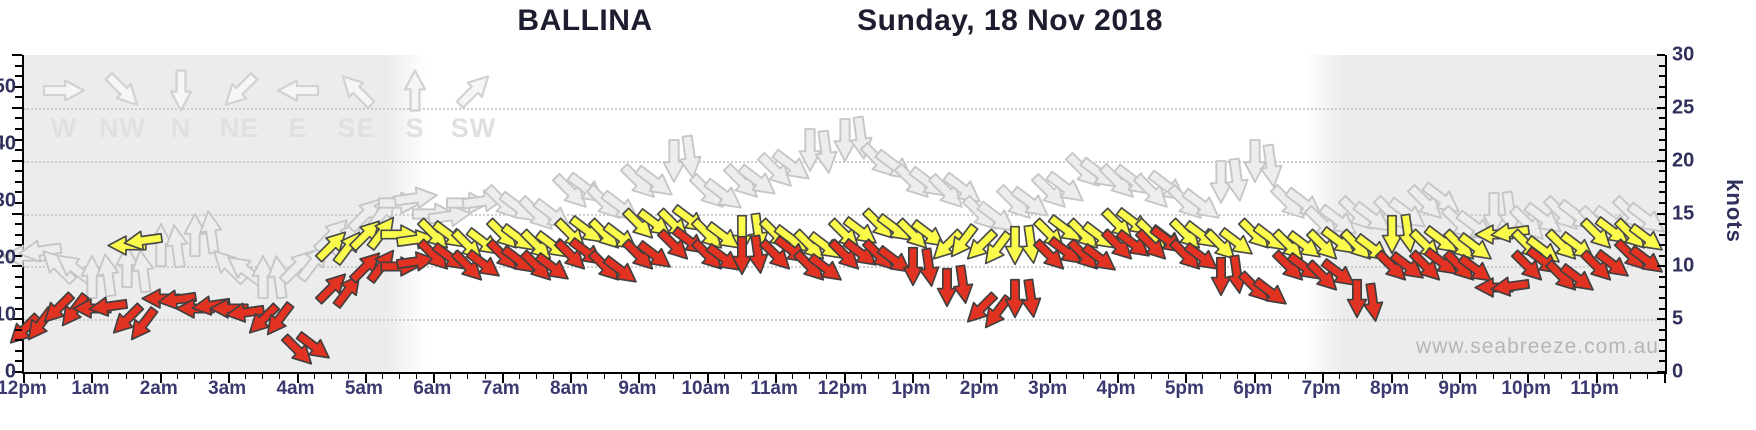 This screenshot has width=1756, height=430. I want to click on compass-label-s: S, so click(415, 128).